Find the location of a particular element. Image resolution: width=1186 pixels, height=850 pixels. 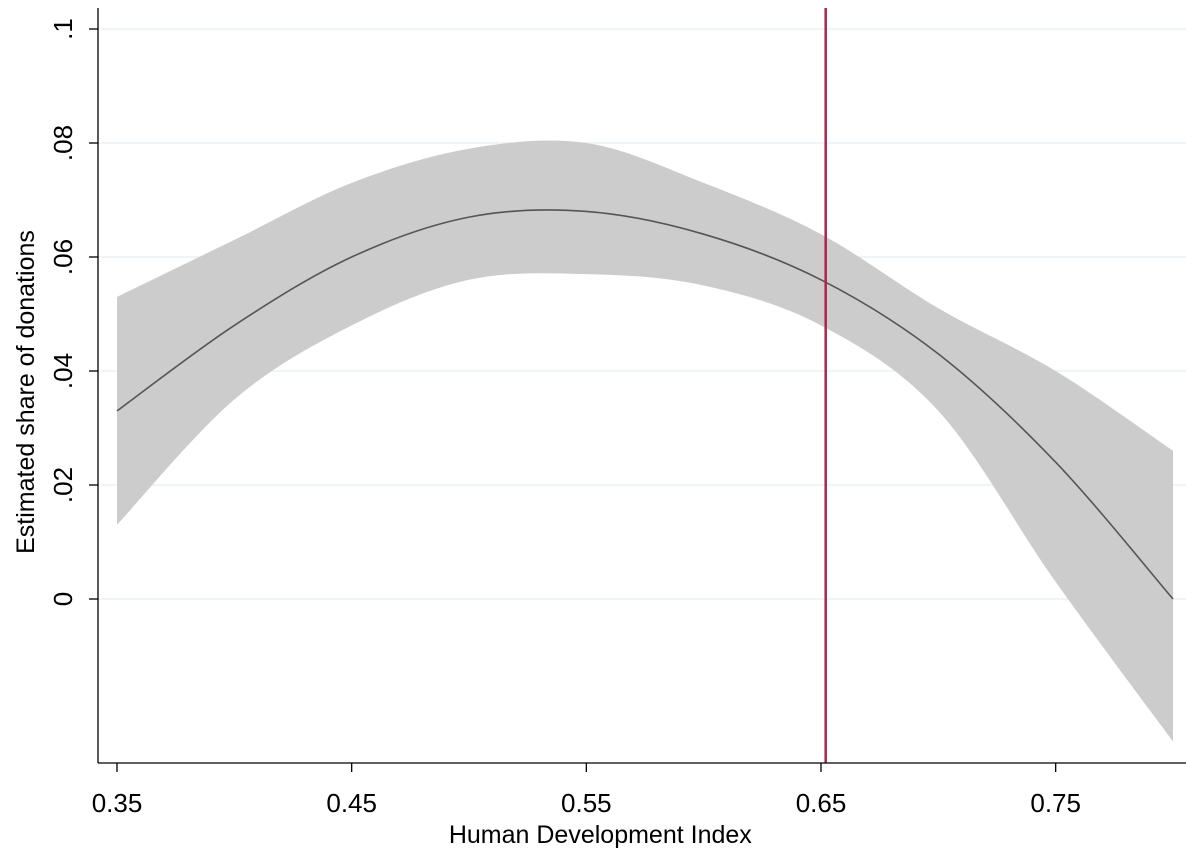

y-tick-label-3: .06 is located at coordinates (63, 257).